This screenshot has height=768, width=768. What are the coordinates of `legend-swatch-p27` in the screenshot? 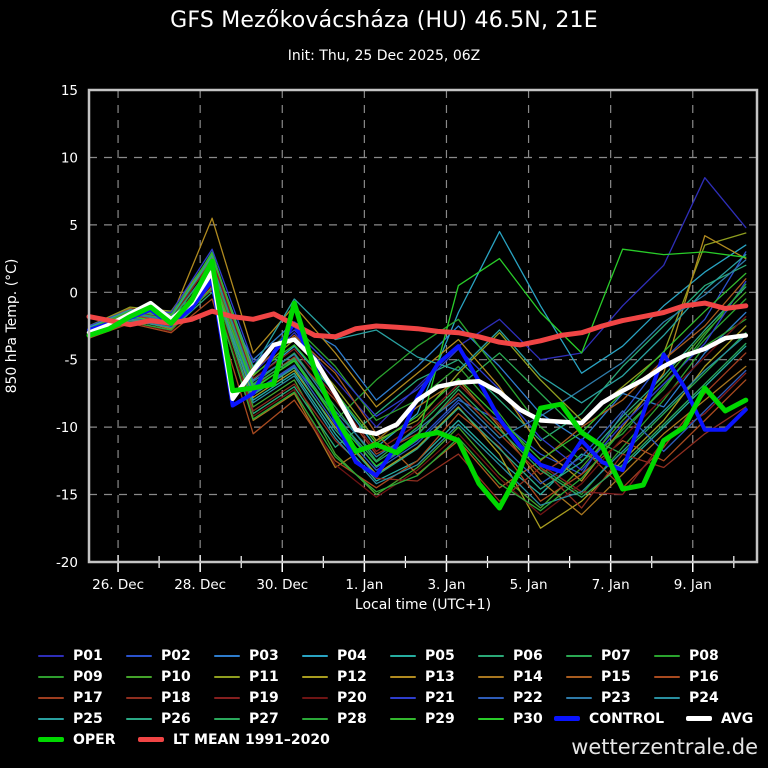 It's located at (227, 718).